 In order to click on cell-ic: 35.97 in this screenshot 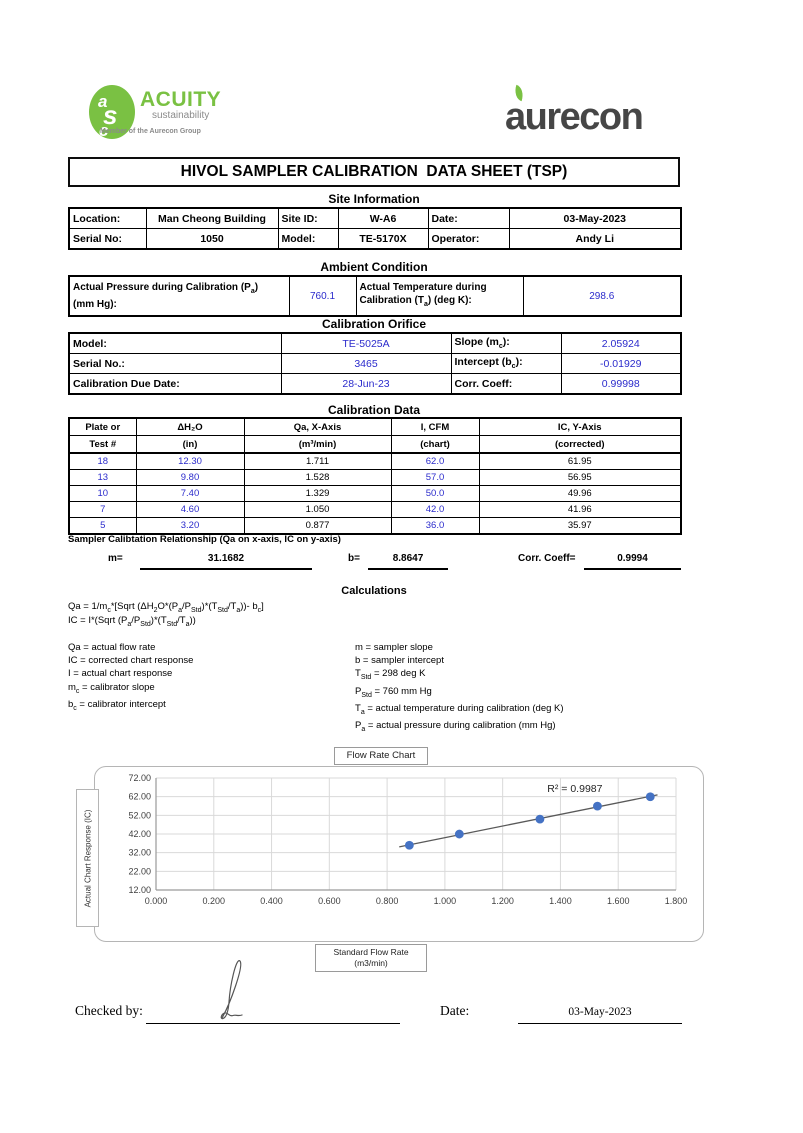, I will do `click(580, 526)`.